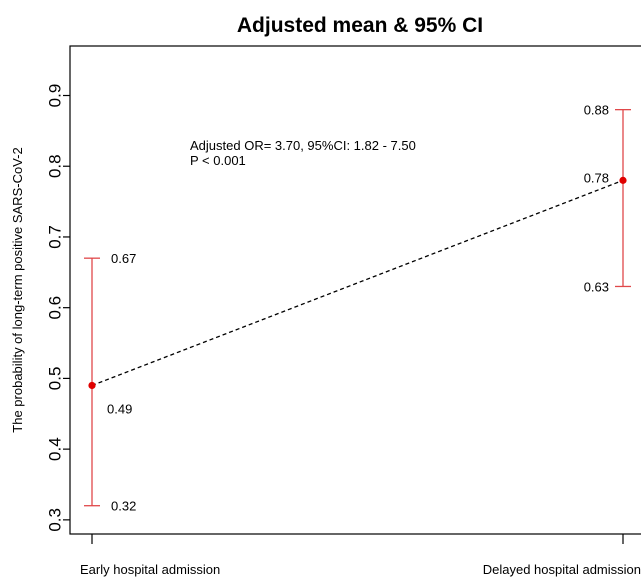  I want to click on lower-ci-label: 0.63, so click(596, 286).